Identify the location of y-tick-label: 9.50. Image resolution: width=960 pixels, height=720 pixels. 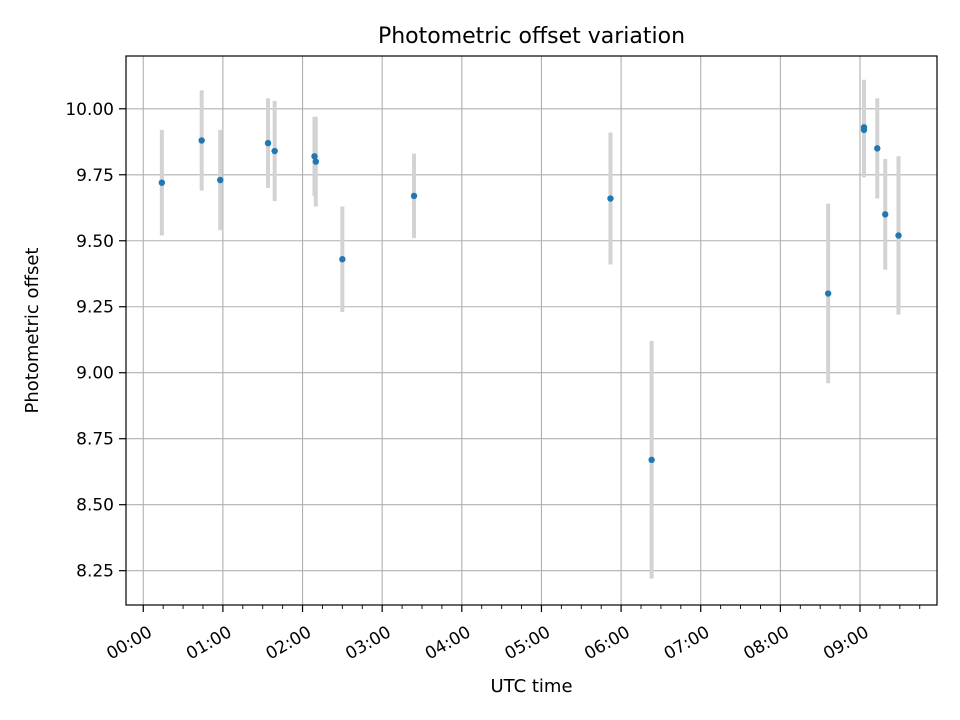
(95, 242).